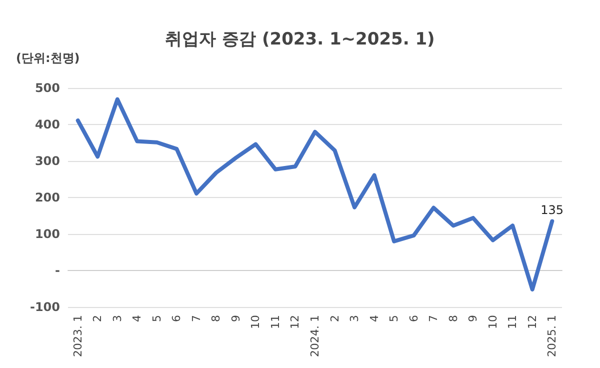 Image resolution: width=600 pixels, height=368 pixels. I want to click on y-tick-label: -100, so click(45, 307).